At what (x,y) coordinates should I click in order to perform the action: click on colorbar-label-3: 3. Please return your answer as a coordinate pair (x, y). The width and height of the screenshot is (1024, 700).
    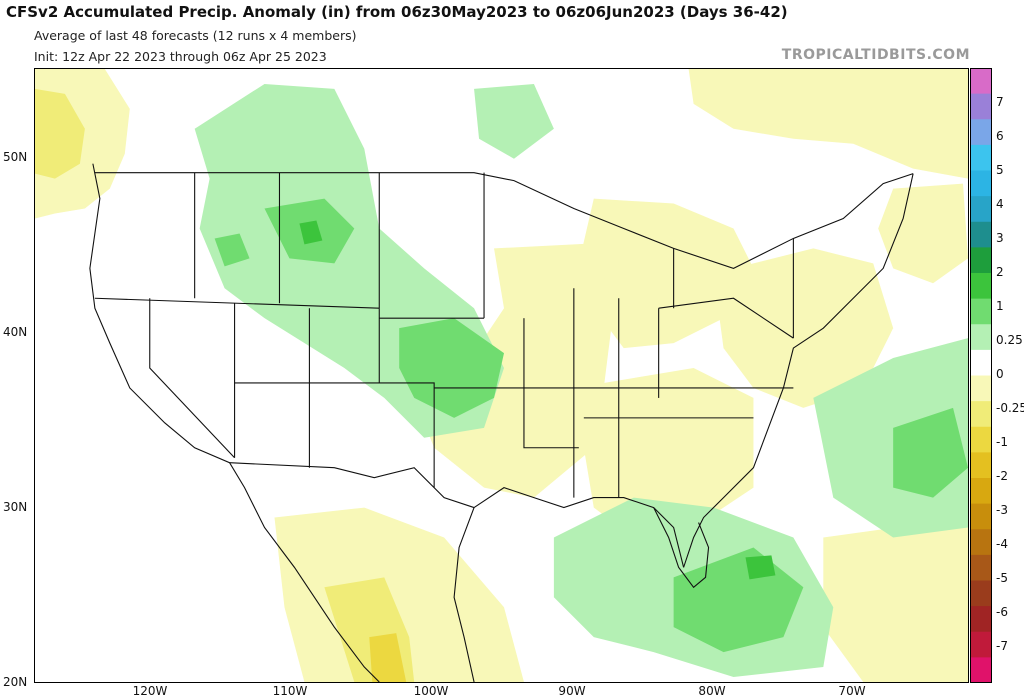
    Looking at the image, I should click on (1000, 238).